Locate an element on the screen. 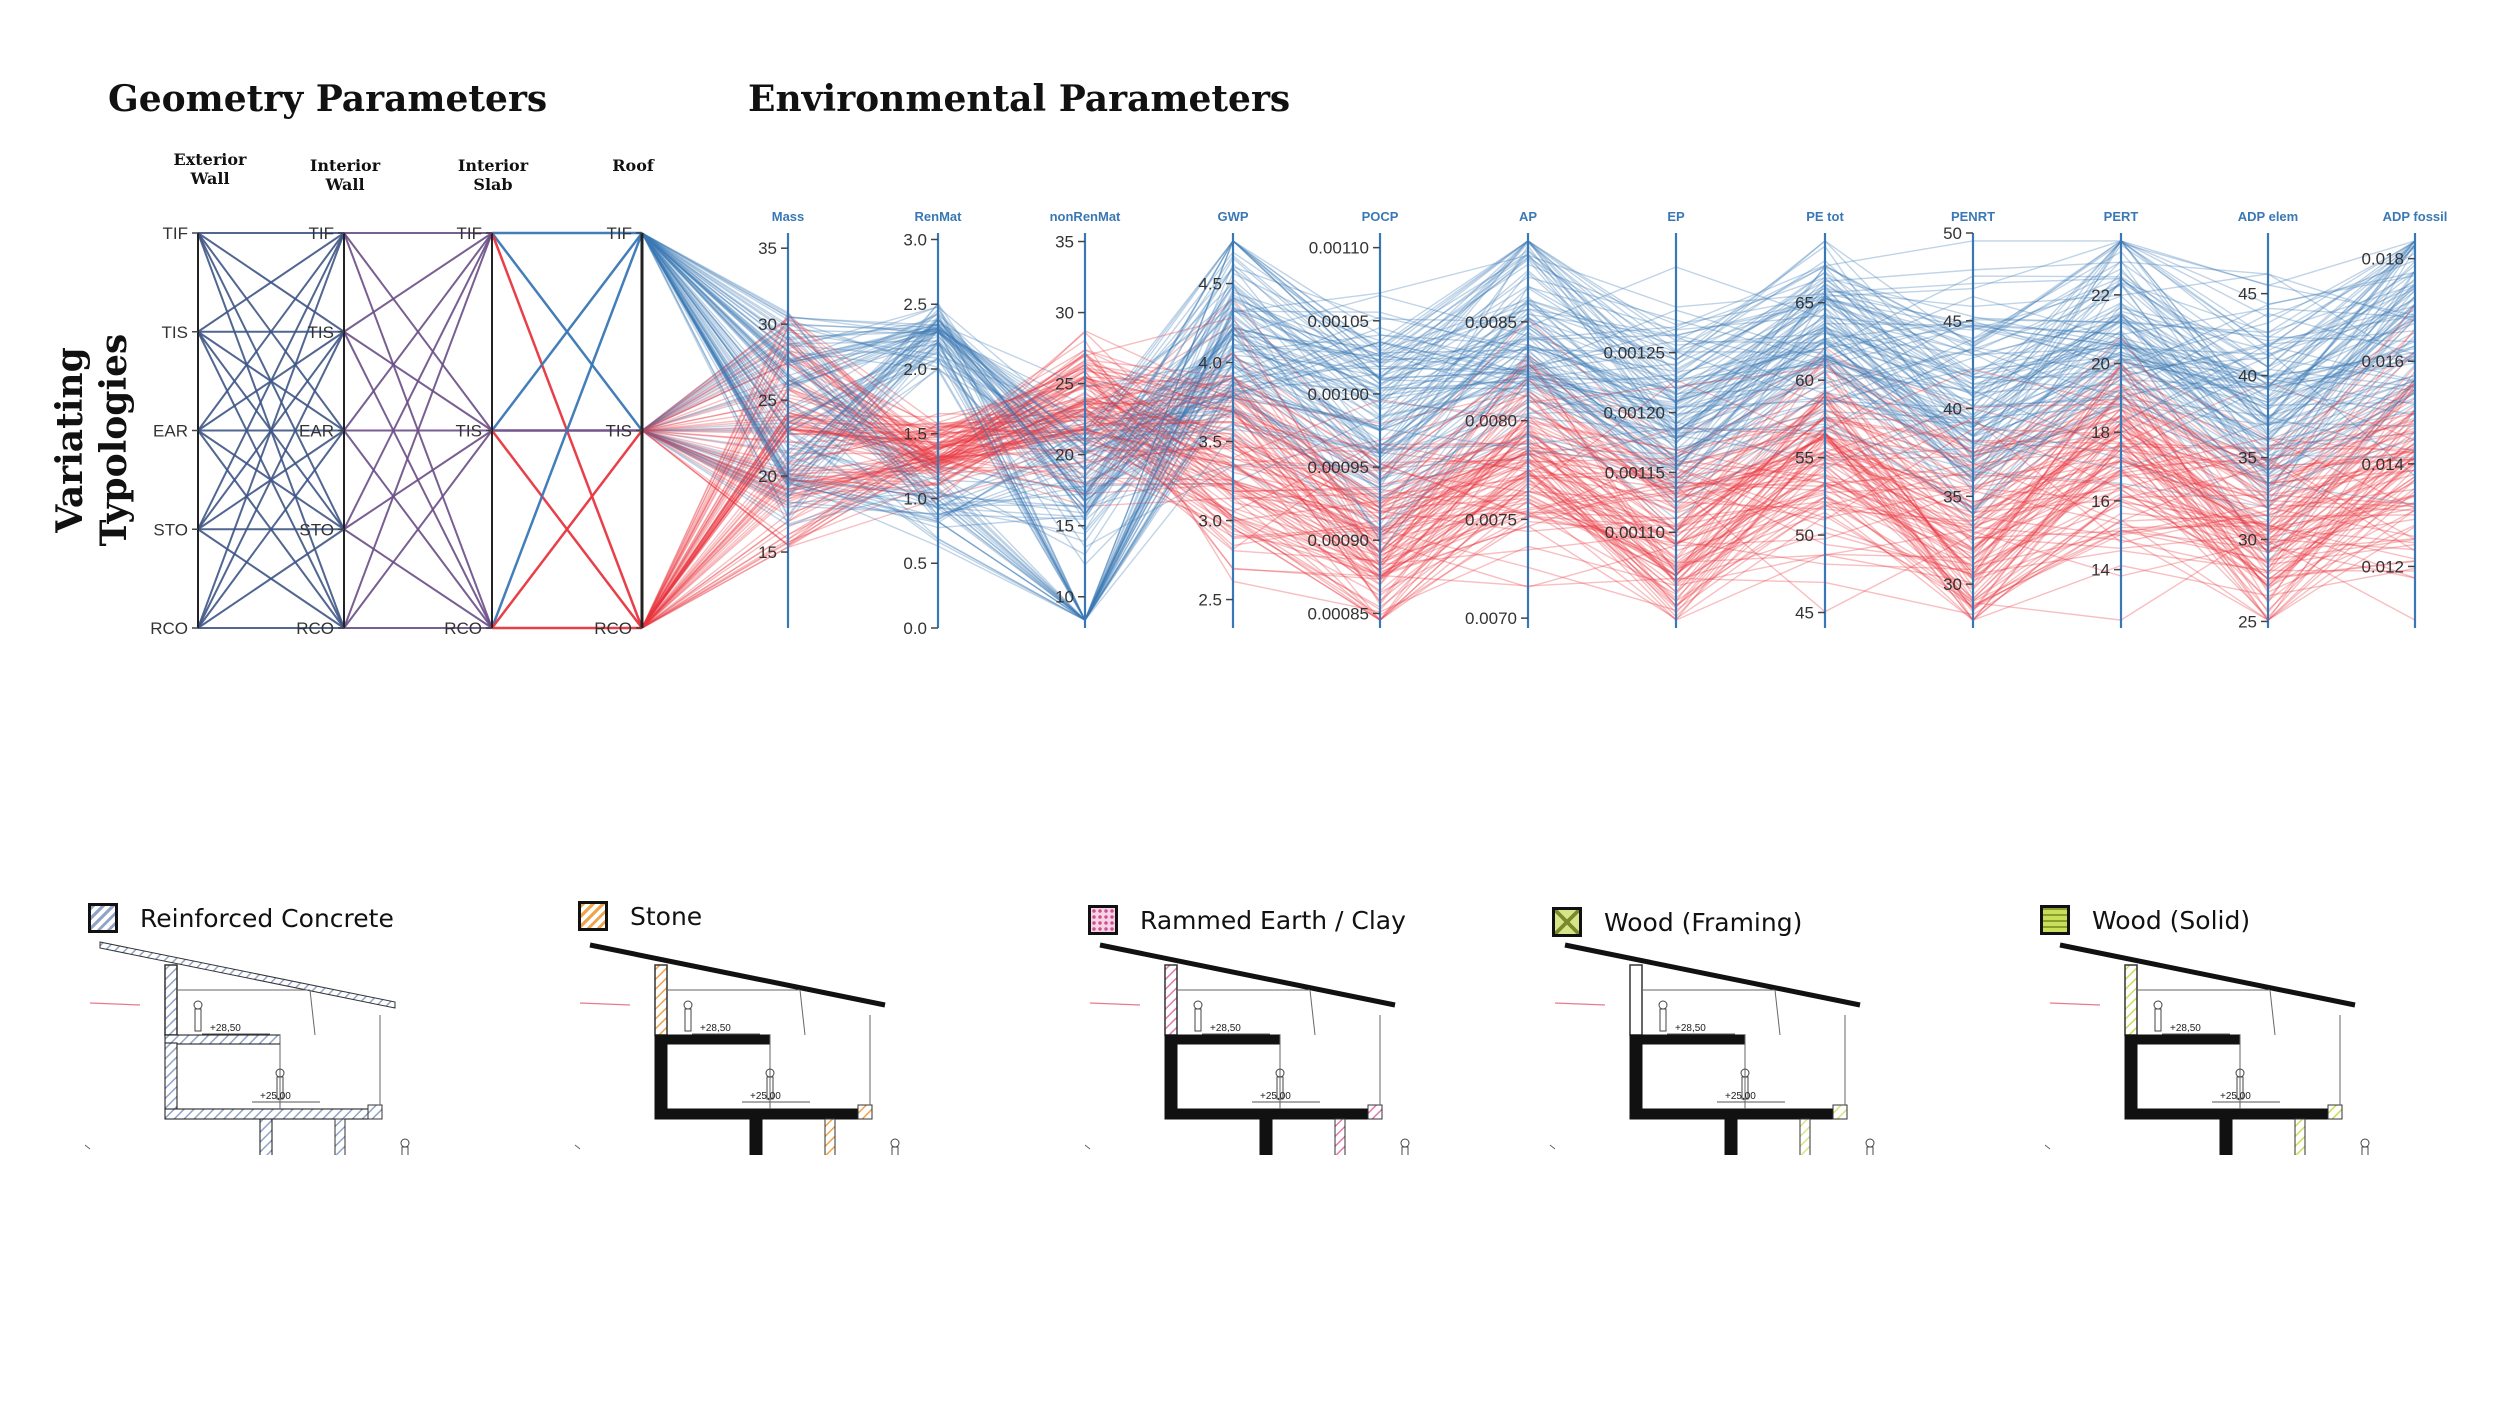 This screenshot has height=1406, width=2500. numeric-tick-label: 0.0070 is located at coordinates (1491, 618).